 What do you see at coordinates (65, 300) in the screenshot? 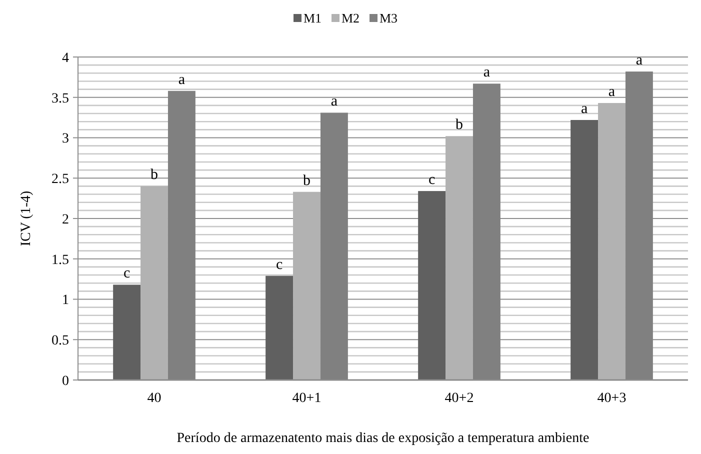
I see `y-tick-label: 1` at bounding box center [65, 300].